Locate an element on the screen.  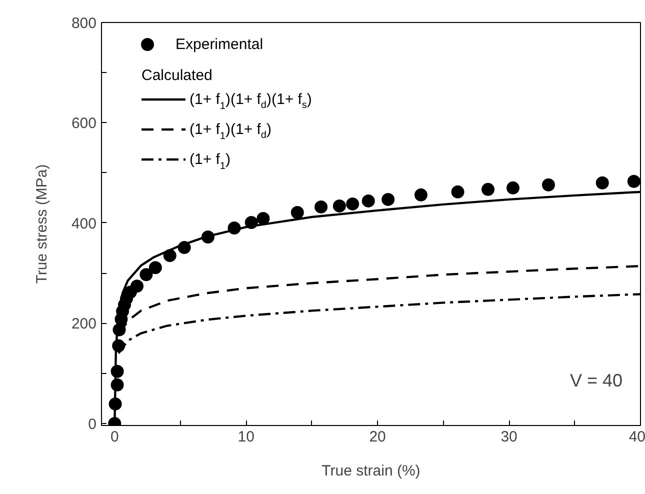
y-tick-label: 600 is located at coordinates (84, 123).